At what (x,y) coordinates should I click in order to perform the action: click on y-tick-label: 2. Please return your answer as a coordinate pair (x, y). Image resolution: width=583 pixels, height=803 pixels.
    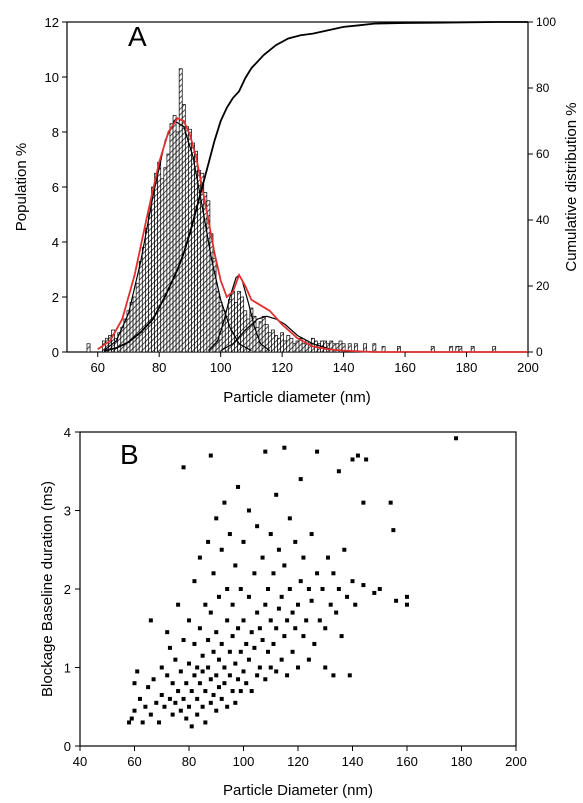
    Looking at the image, I should click on (55, 297).